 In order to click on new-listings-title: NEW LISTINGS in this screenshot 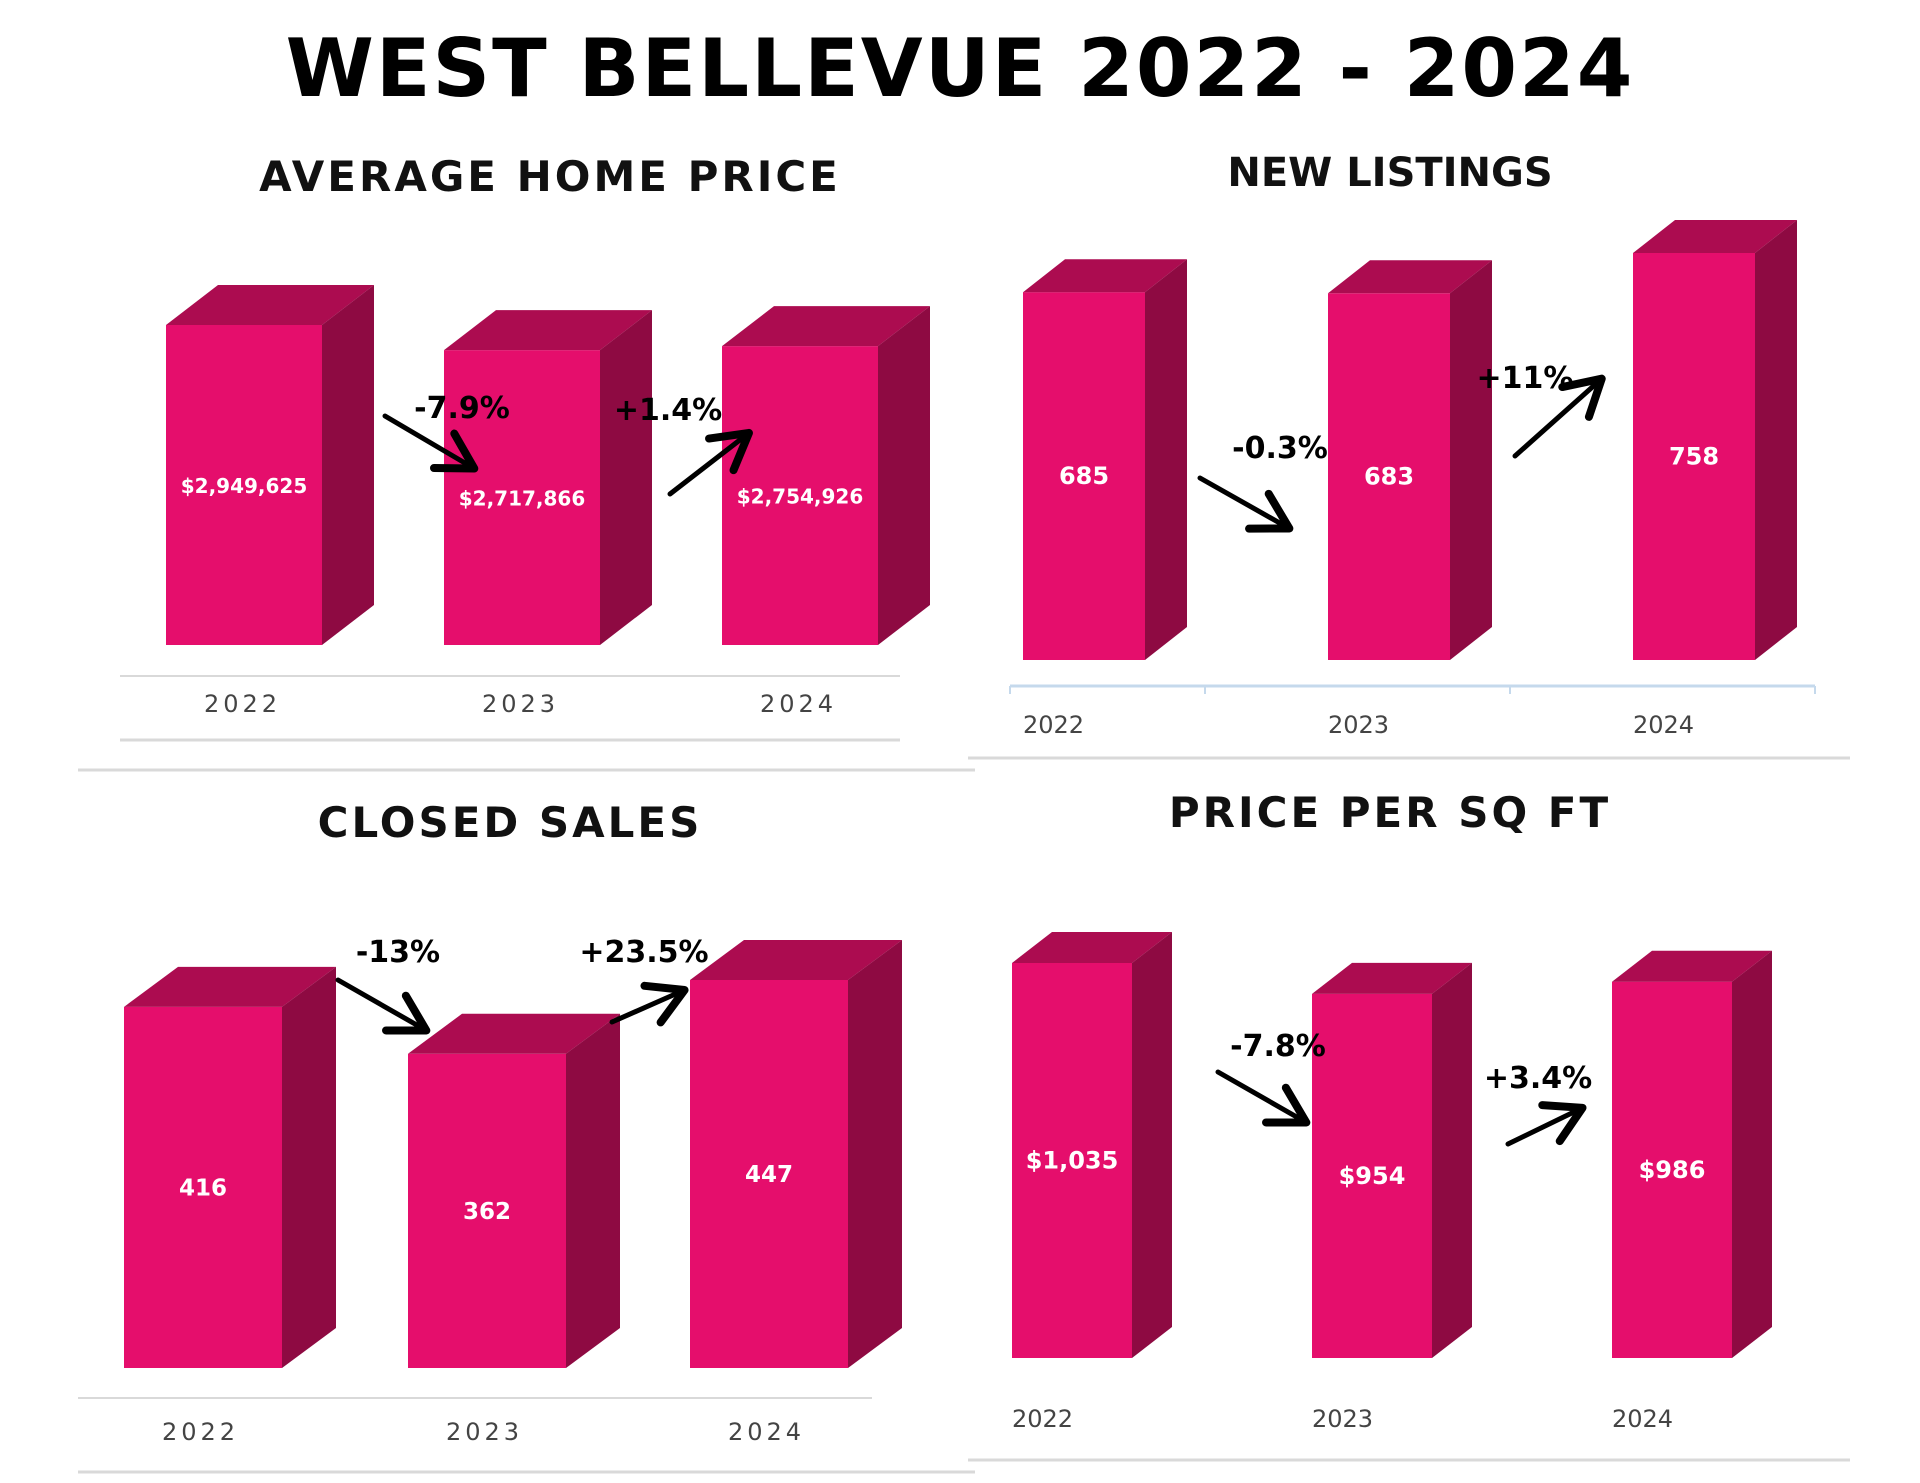, I will do `click(1390, 173)`.